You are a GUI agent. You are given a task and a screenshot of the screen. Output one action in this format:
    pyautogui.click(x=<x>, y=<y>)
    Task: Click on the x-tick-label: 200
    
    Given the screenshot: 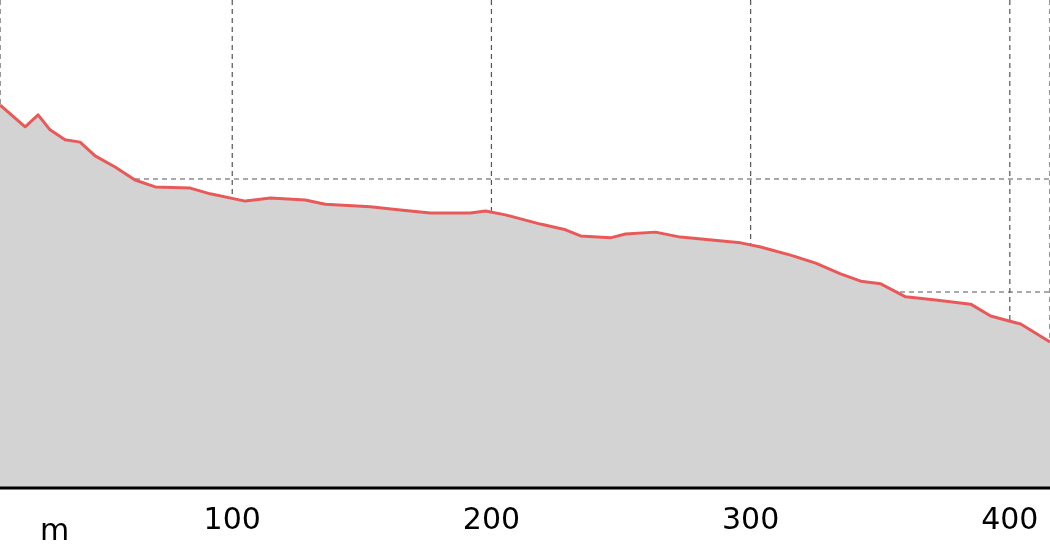 What is the action you would take?
    pyautogui.click(x=491, y=519)
    